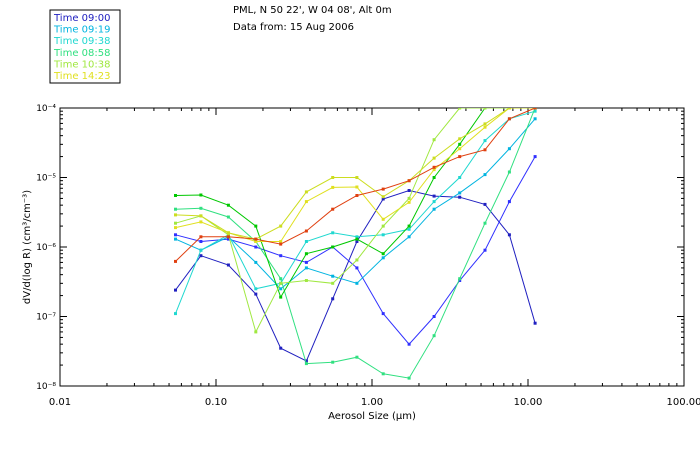 The height and width of the screenshot is (450, 700). I want to click on y-axis-label: dV/d(log R) (cm³/cm⁻³), so click(27, 247).